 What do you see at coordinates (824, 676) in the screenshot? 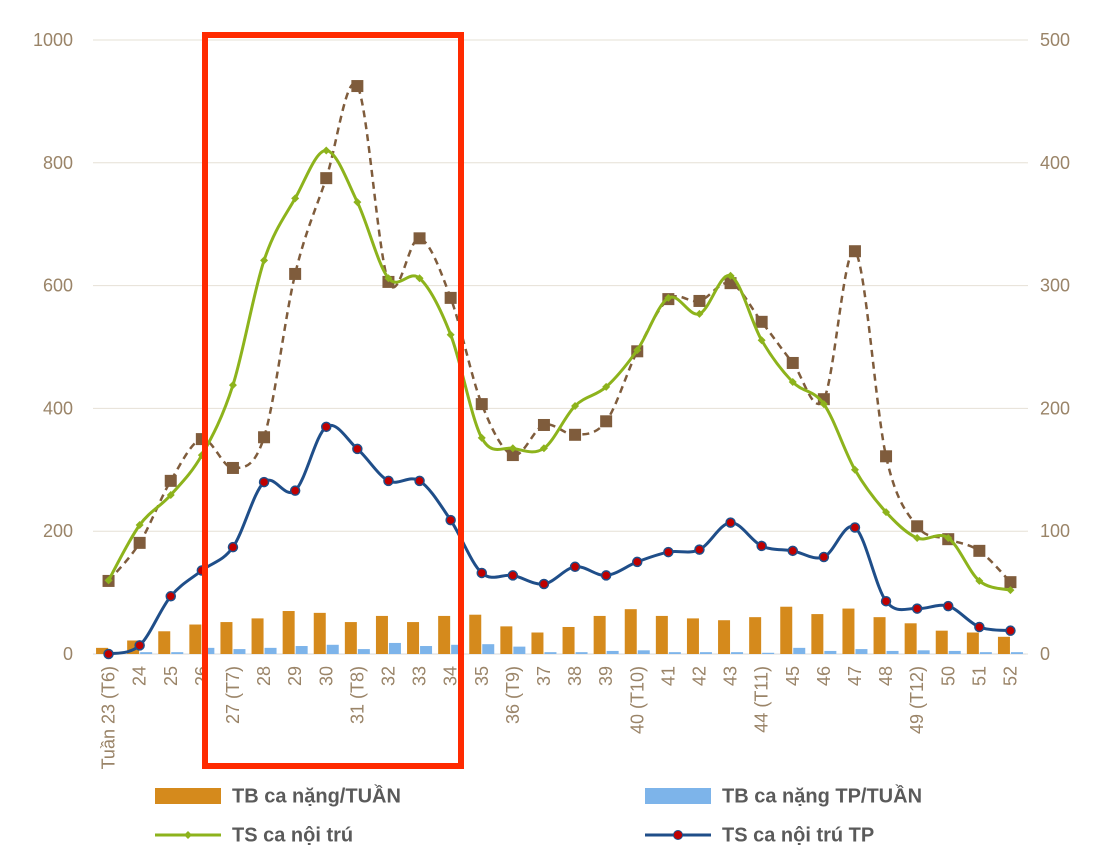
I see `x-tick-label: 46` at bounding box center [824, 676].